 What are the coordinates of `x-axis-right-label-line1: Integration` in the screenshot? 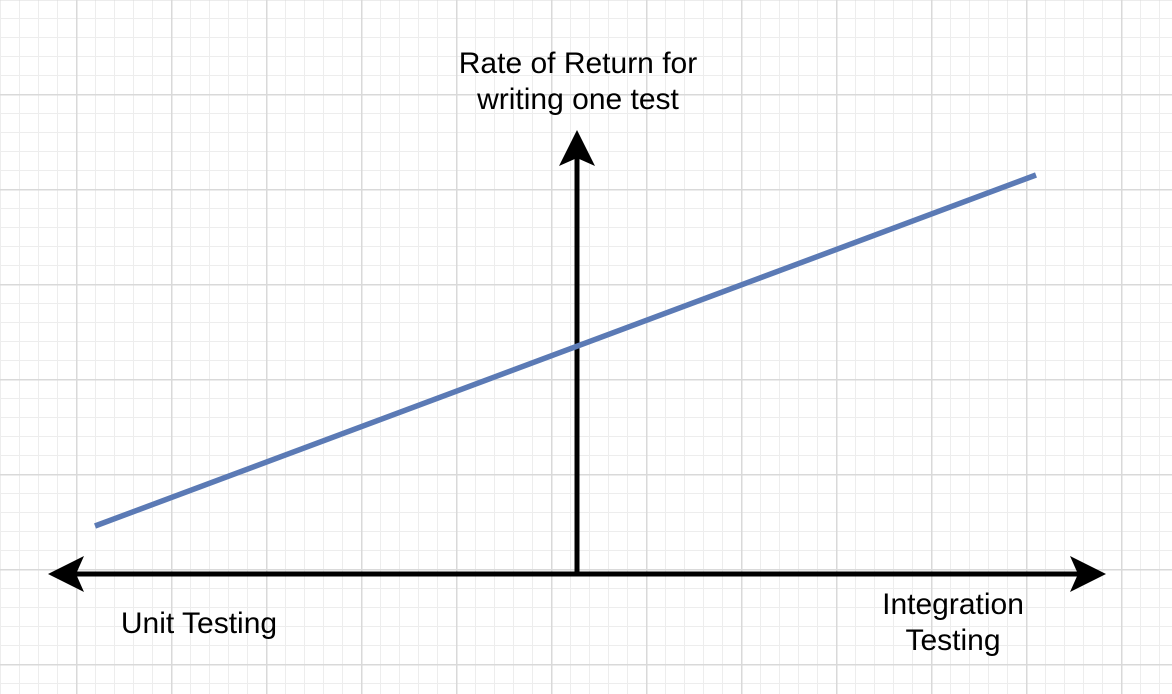 It's located at (953, 604).